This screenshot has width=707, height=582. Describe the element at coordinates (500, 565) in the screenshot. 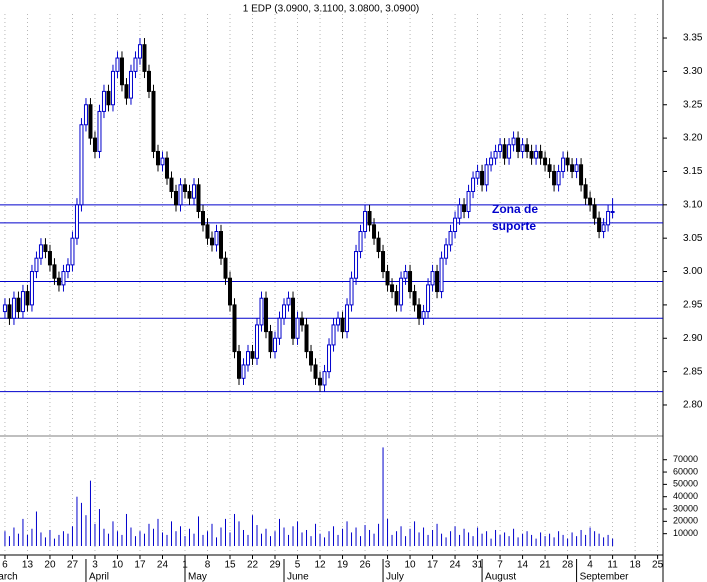

I see `x-tick-label: 7` at that location.